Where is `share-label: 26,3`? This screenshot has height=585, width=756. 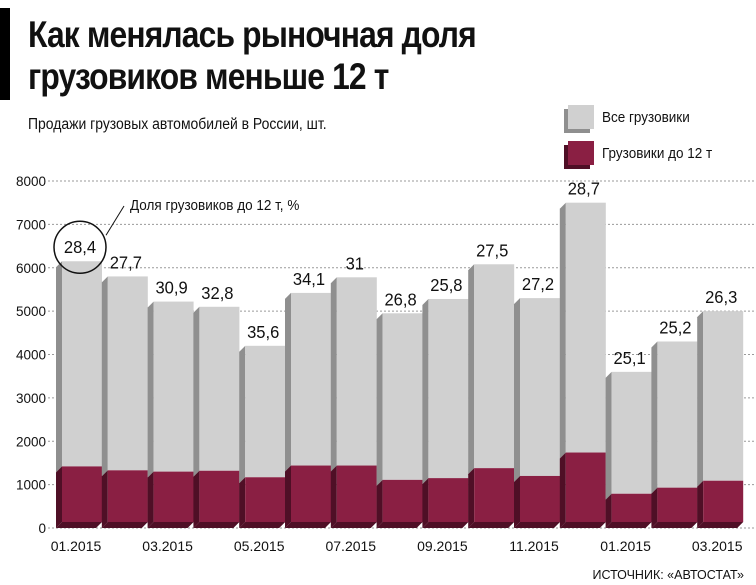
share-label: 26,3 is located at coordinates (721, 296).